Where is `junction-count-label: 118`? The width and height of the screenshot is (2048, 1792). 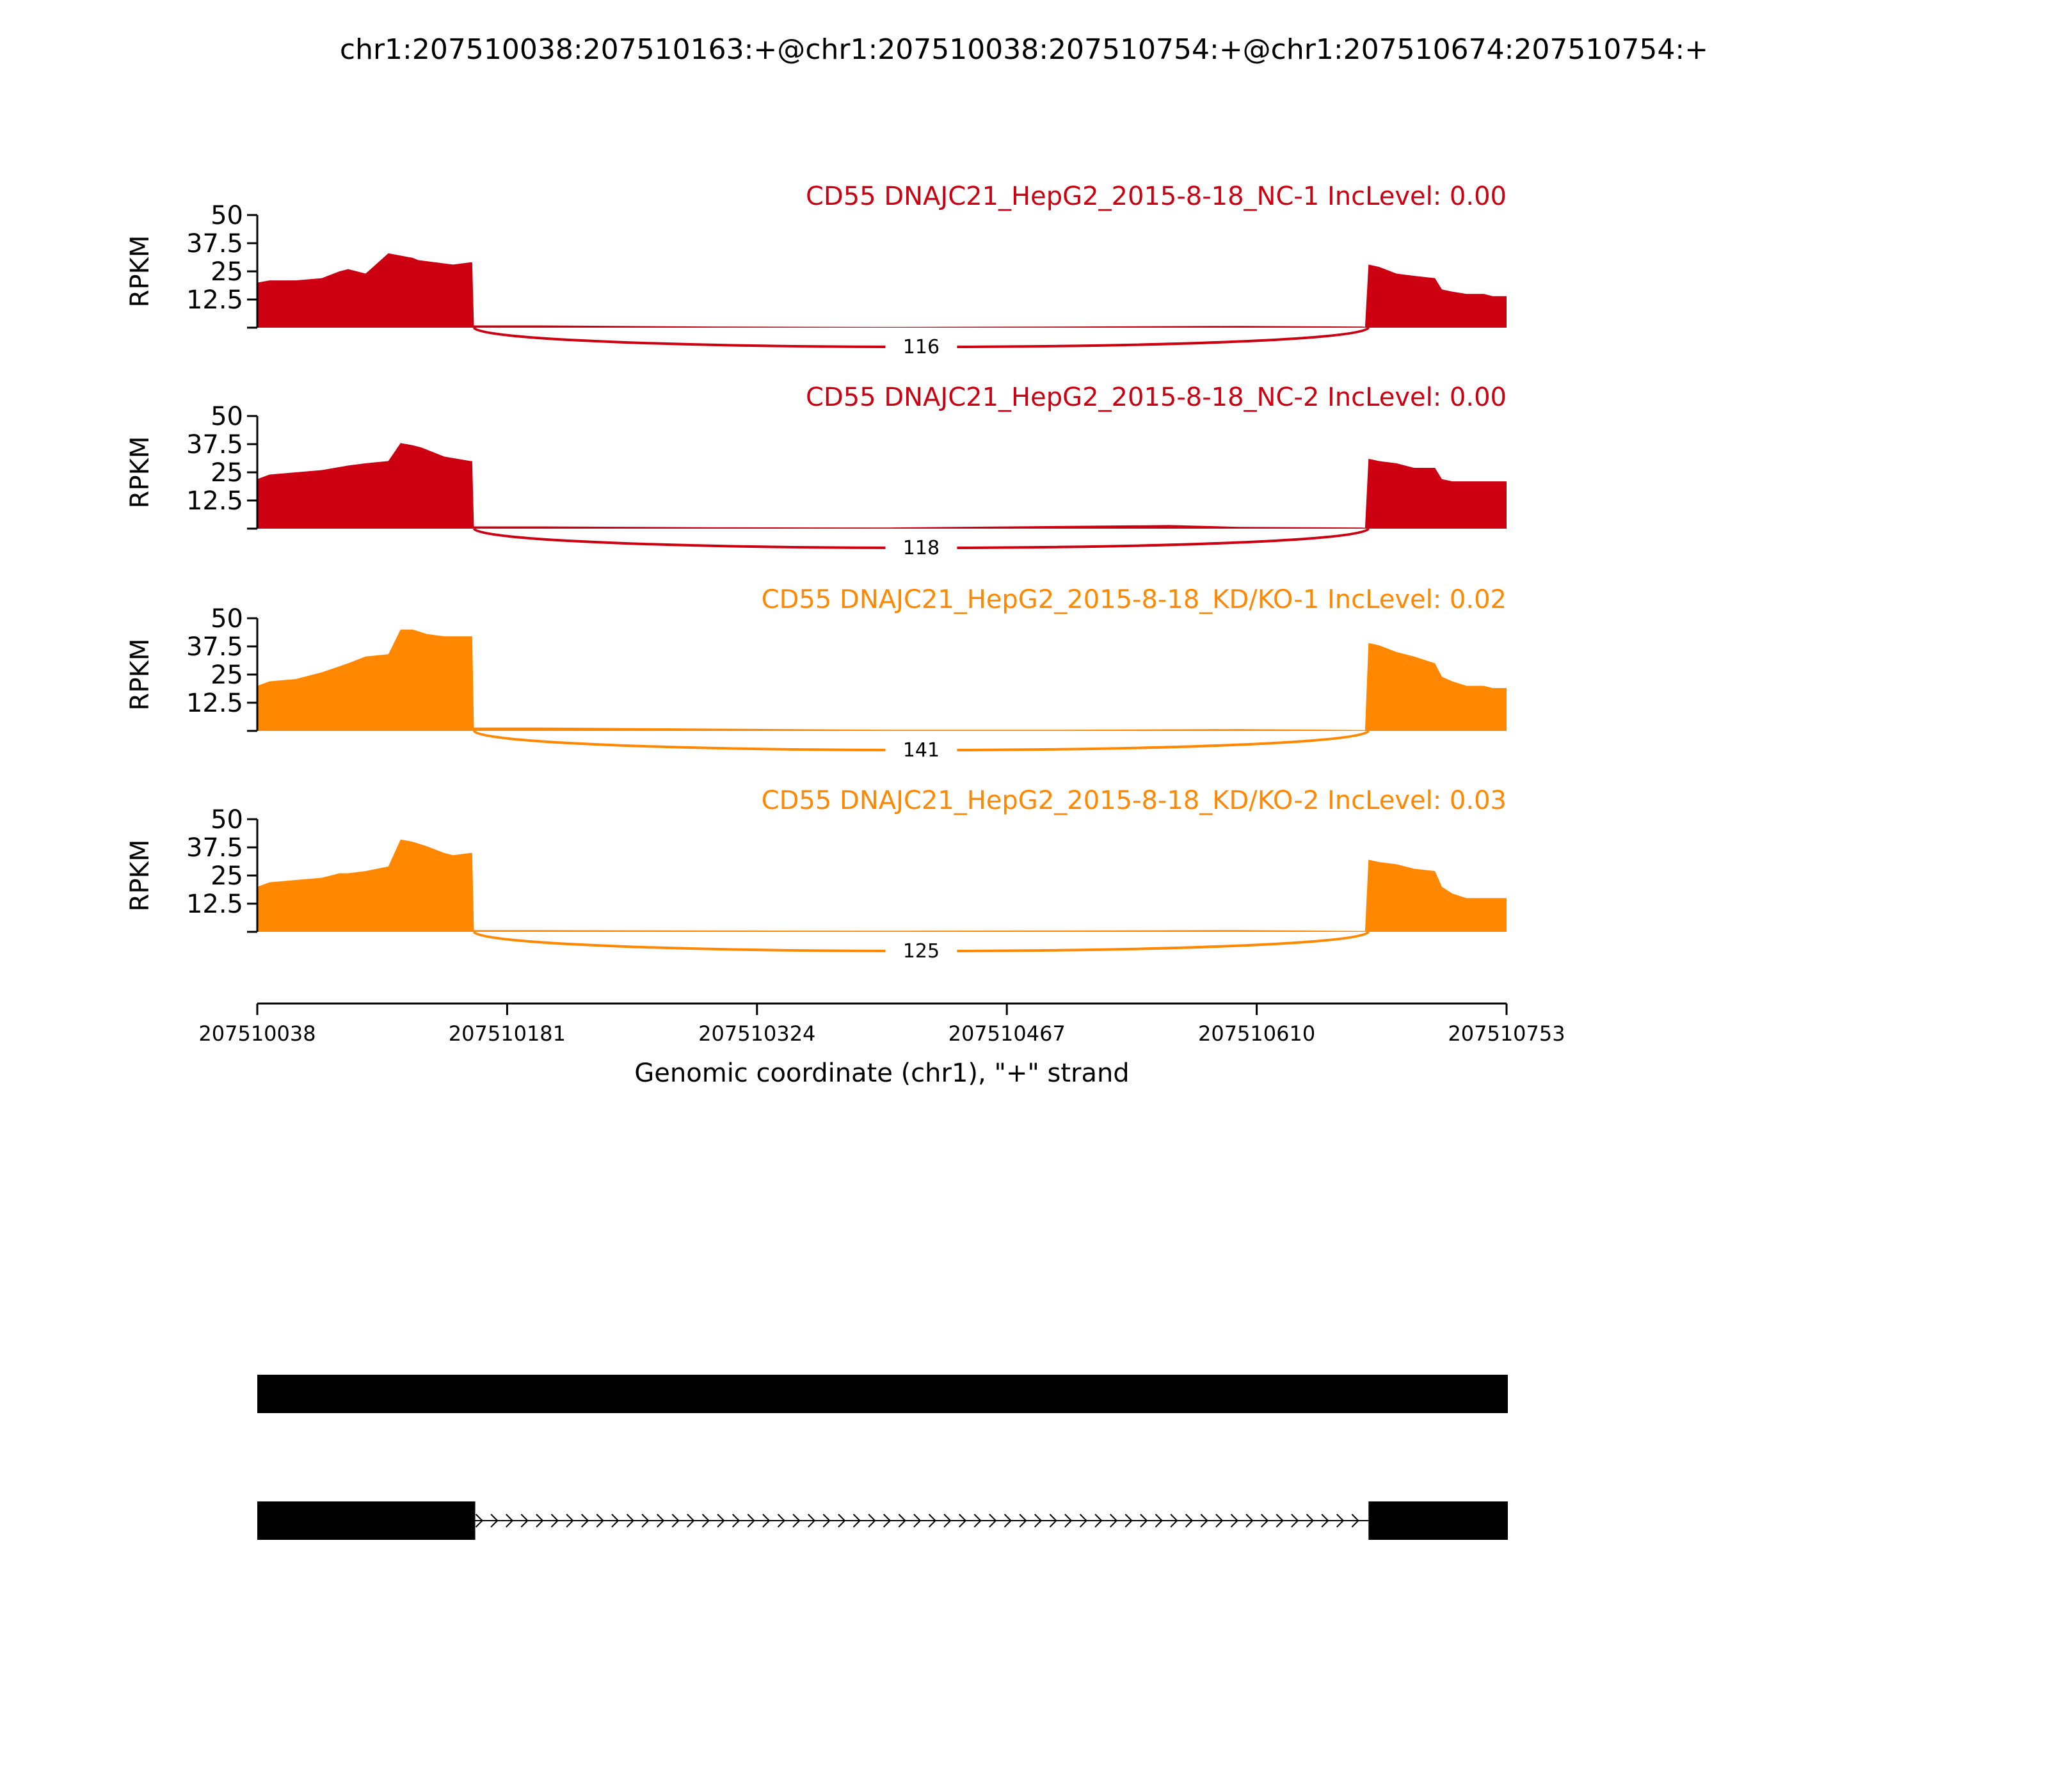 junction-count-label: 118 is located at coordinates (921, 548).